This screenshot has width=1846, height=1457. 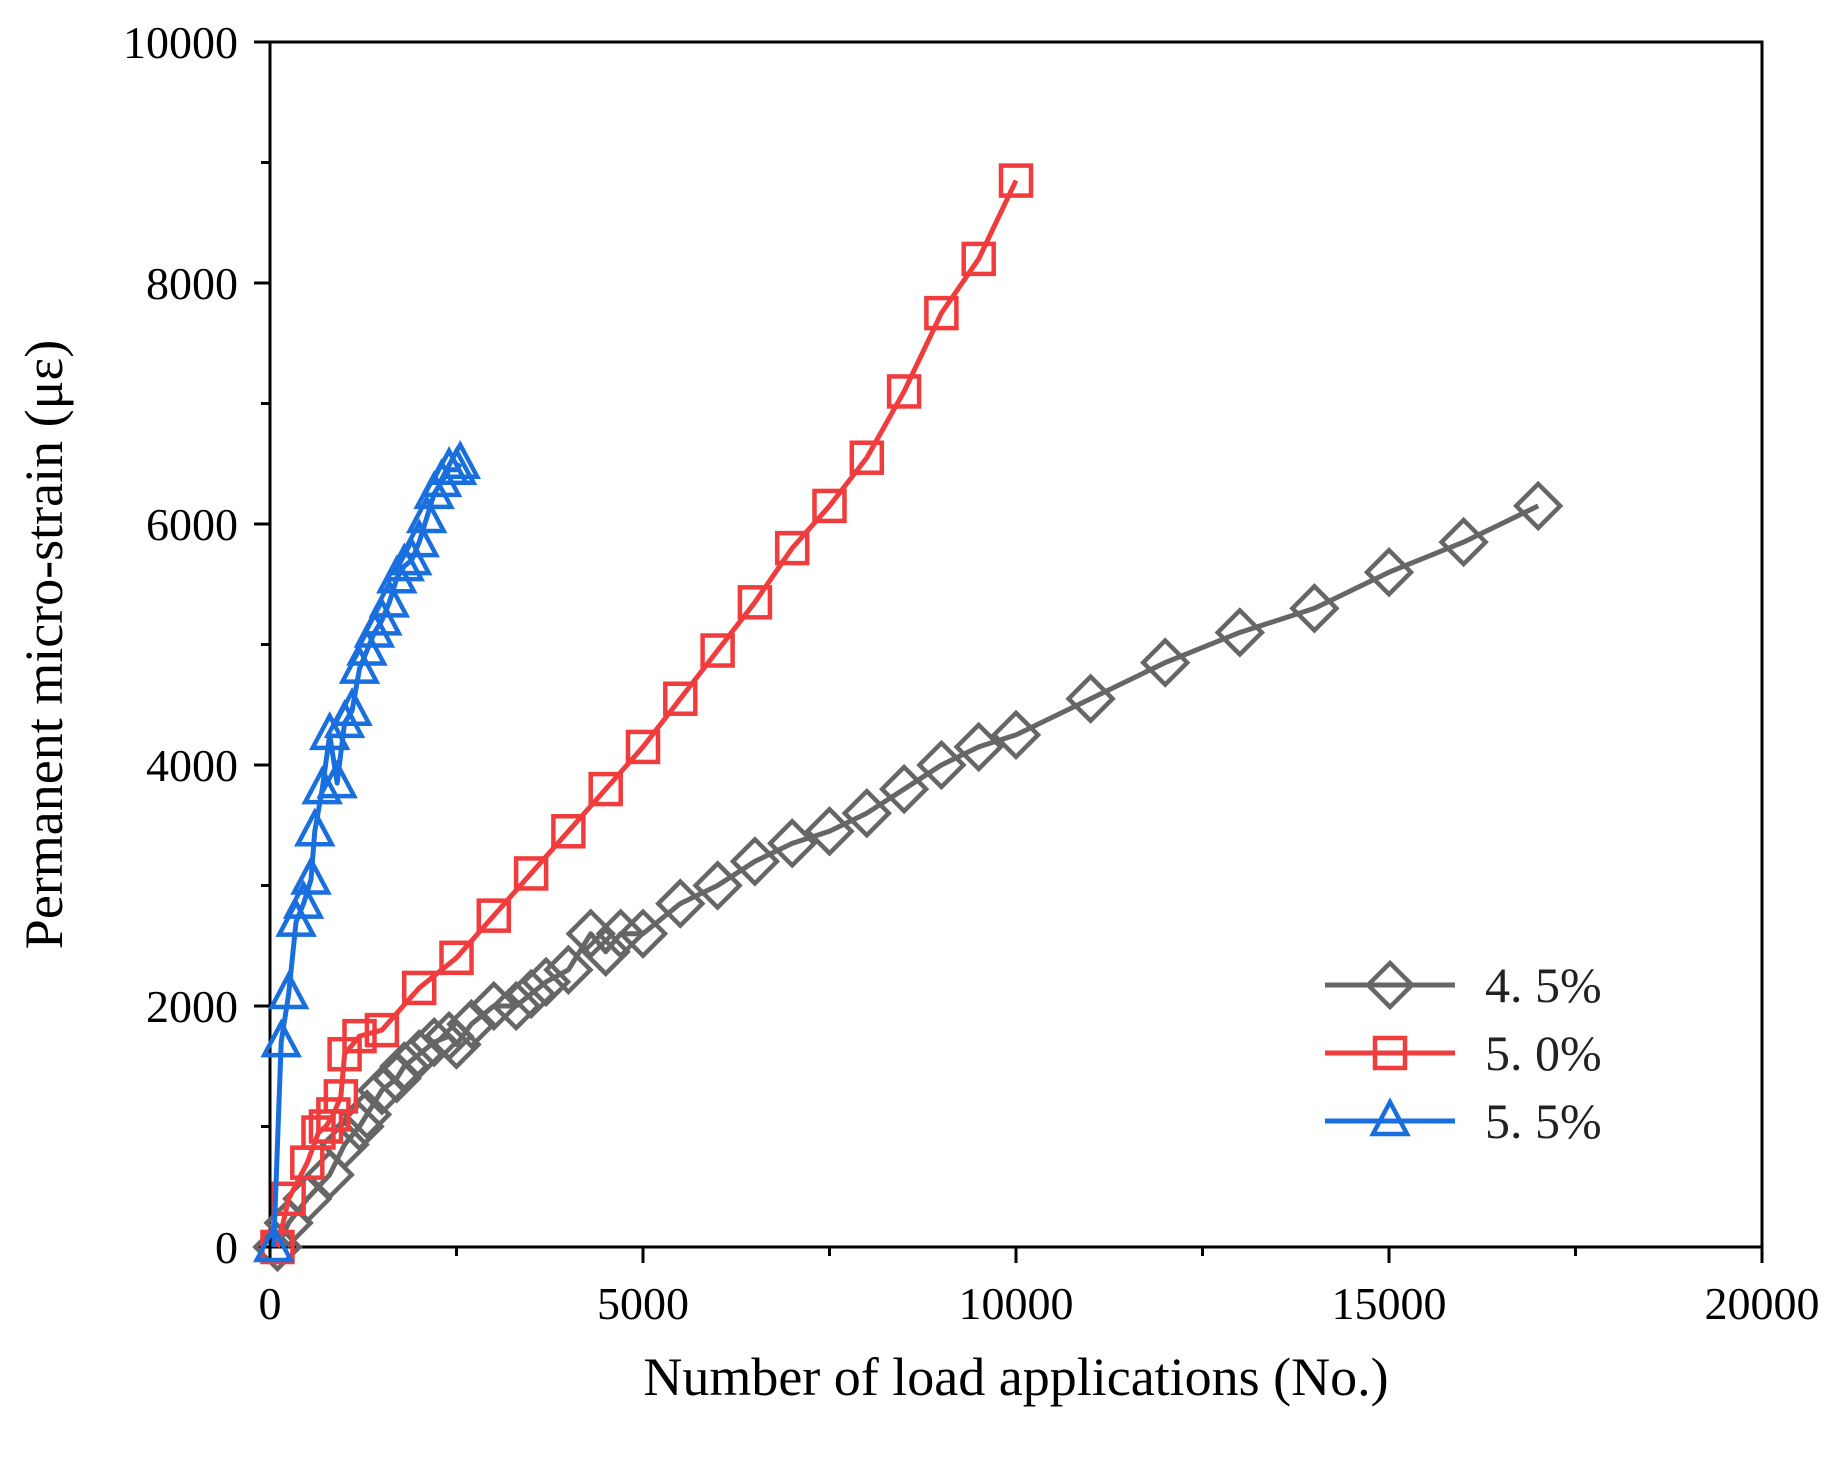 What do you see at coordinates (643, 1303) in the screenshot?
I see `x-tick-label: 5000` at bounding box center [643, 1303].